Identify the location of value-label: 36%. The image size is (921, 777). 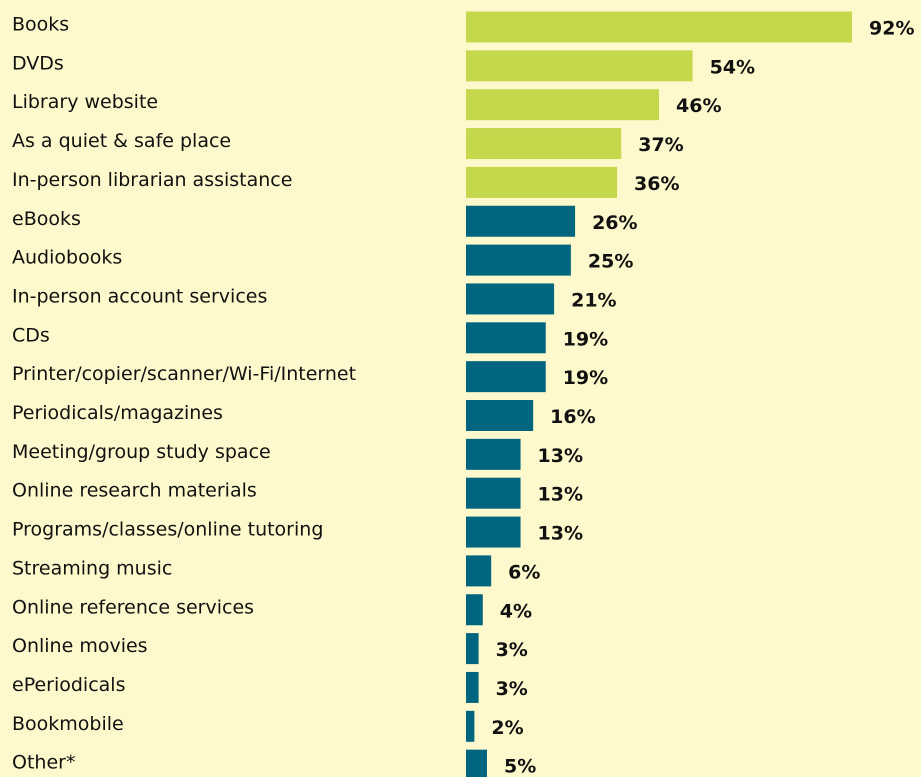
(656, 184).